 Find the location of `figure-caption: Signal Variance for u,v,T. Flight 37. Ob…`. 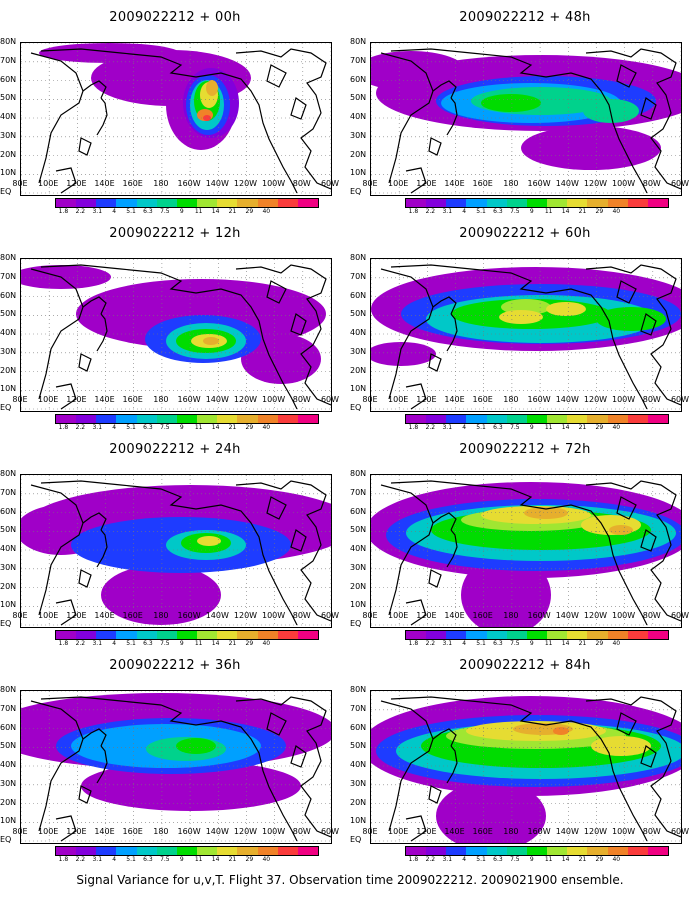

figure-caption: Signal Variance for u,v,T. Flight 37. Ob… is located at coordinates (350, 880).